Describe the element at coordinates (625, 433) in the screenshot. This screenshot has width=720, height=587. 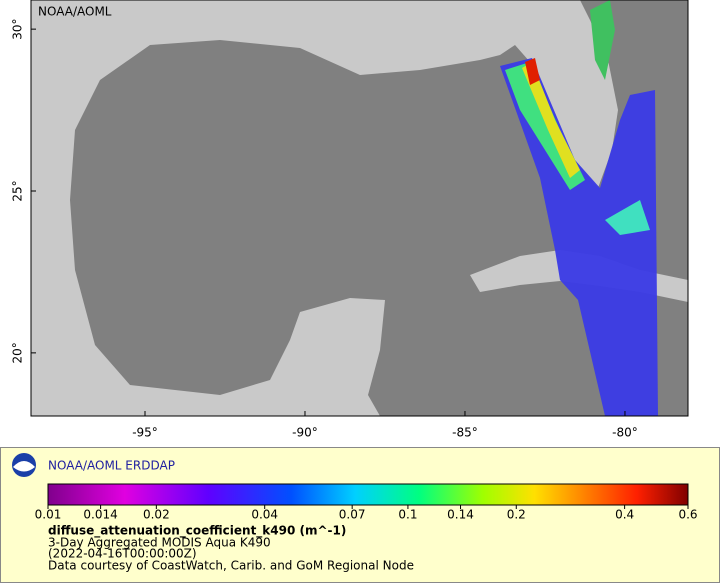
I see `x-tick-label: -80°` at that location.